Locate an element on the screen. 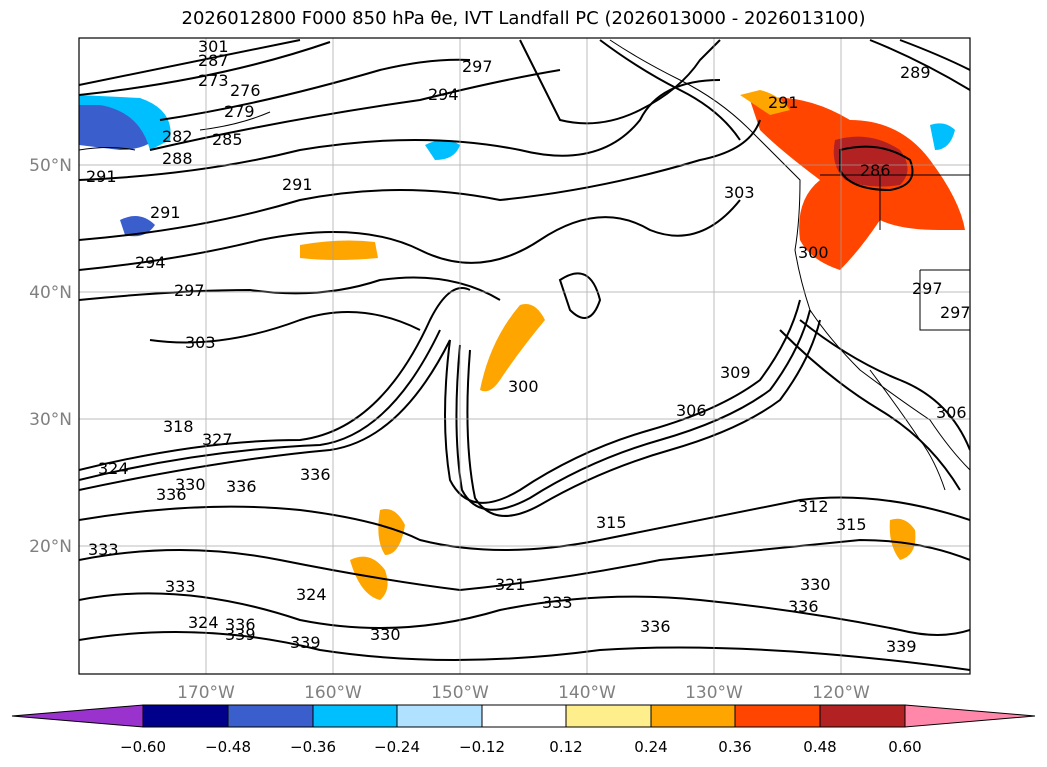 This screenshot has width=1047, height=767. ivt-moderate-ring-nw is located at coordinates (765, 102).